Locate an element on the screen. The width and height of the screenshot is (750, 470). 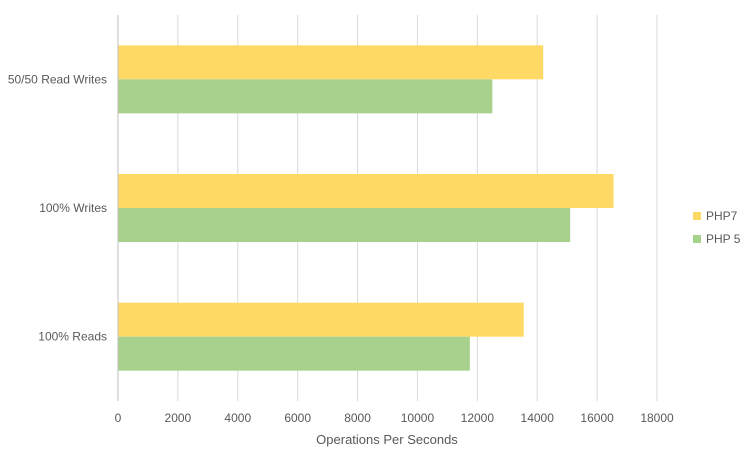
x-tick-label: 6000 is located at coordinates (297, 418).